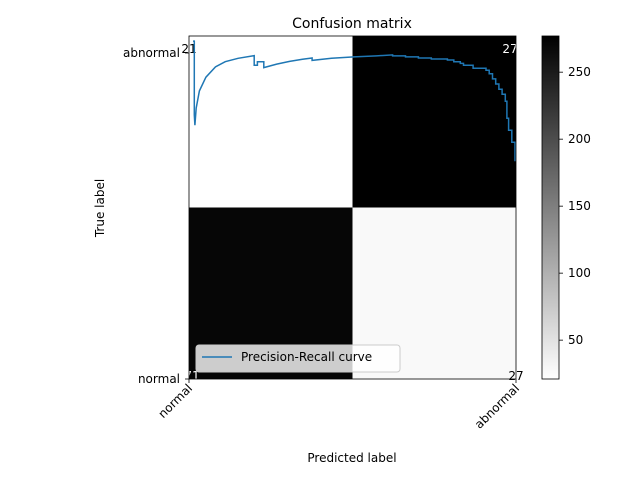 Image resolution: width=640 pixels, height=480 pixels. I want to click on chart-title: Confusion matrix, so click(352, 24).